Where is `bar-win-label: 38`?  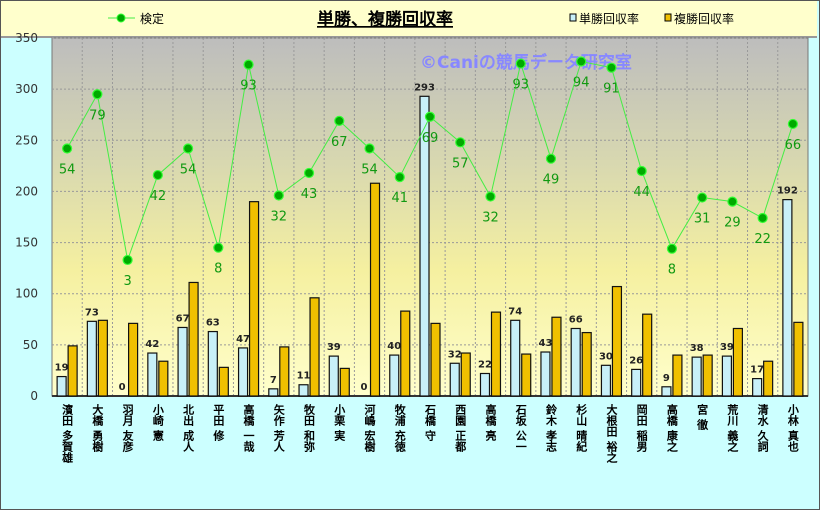
bar-win-label: 38 is located at coordinates (697, 348).